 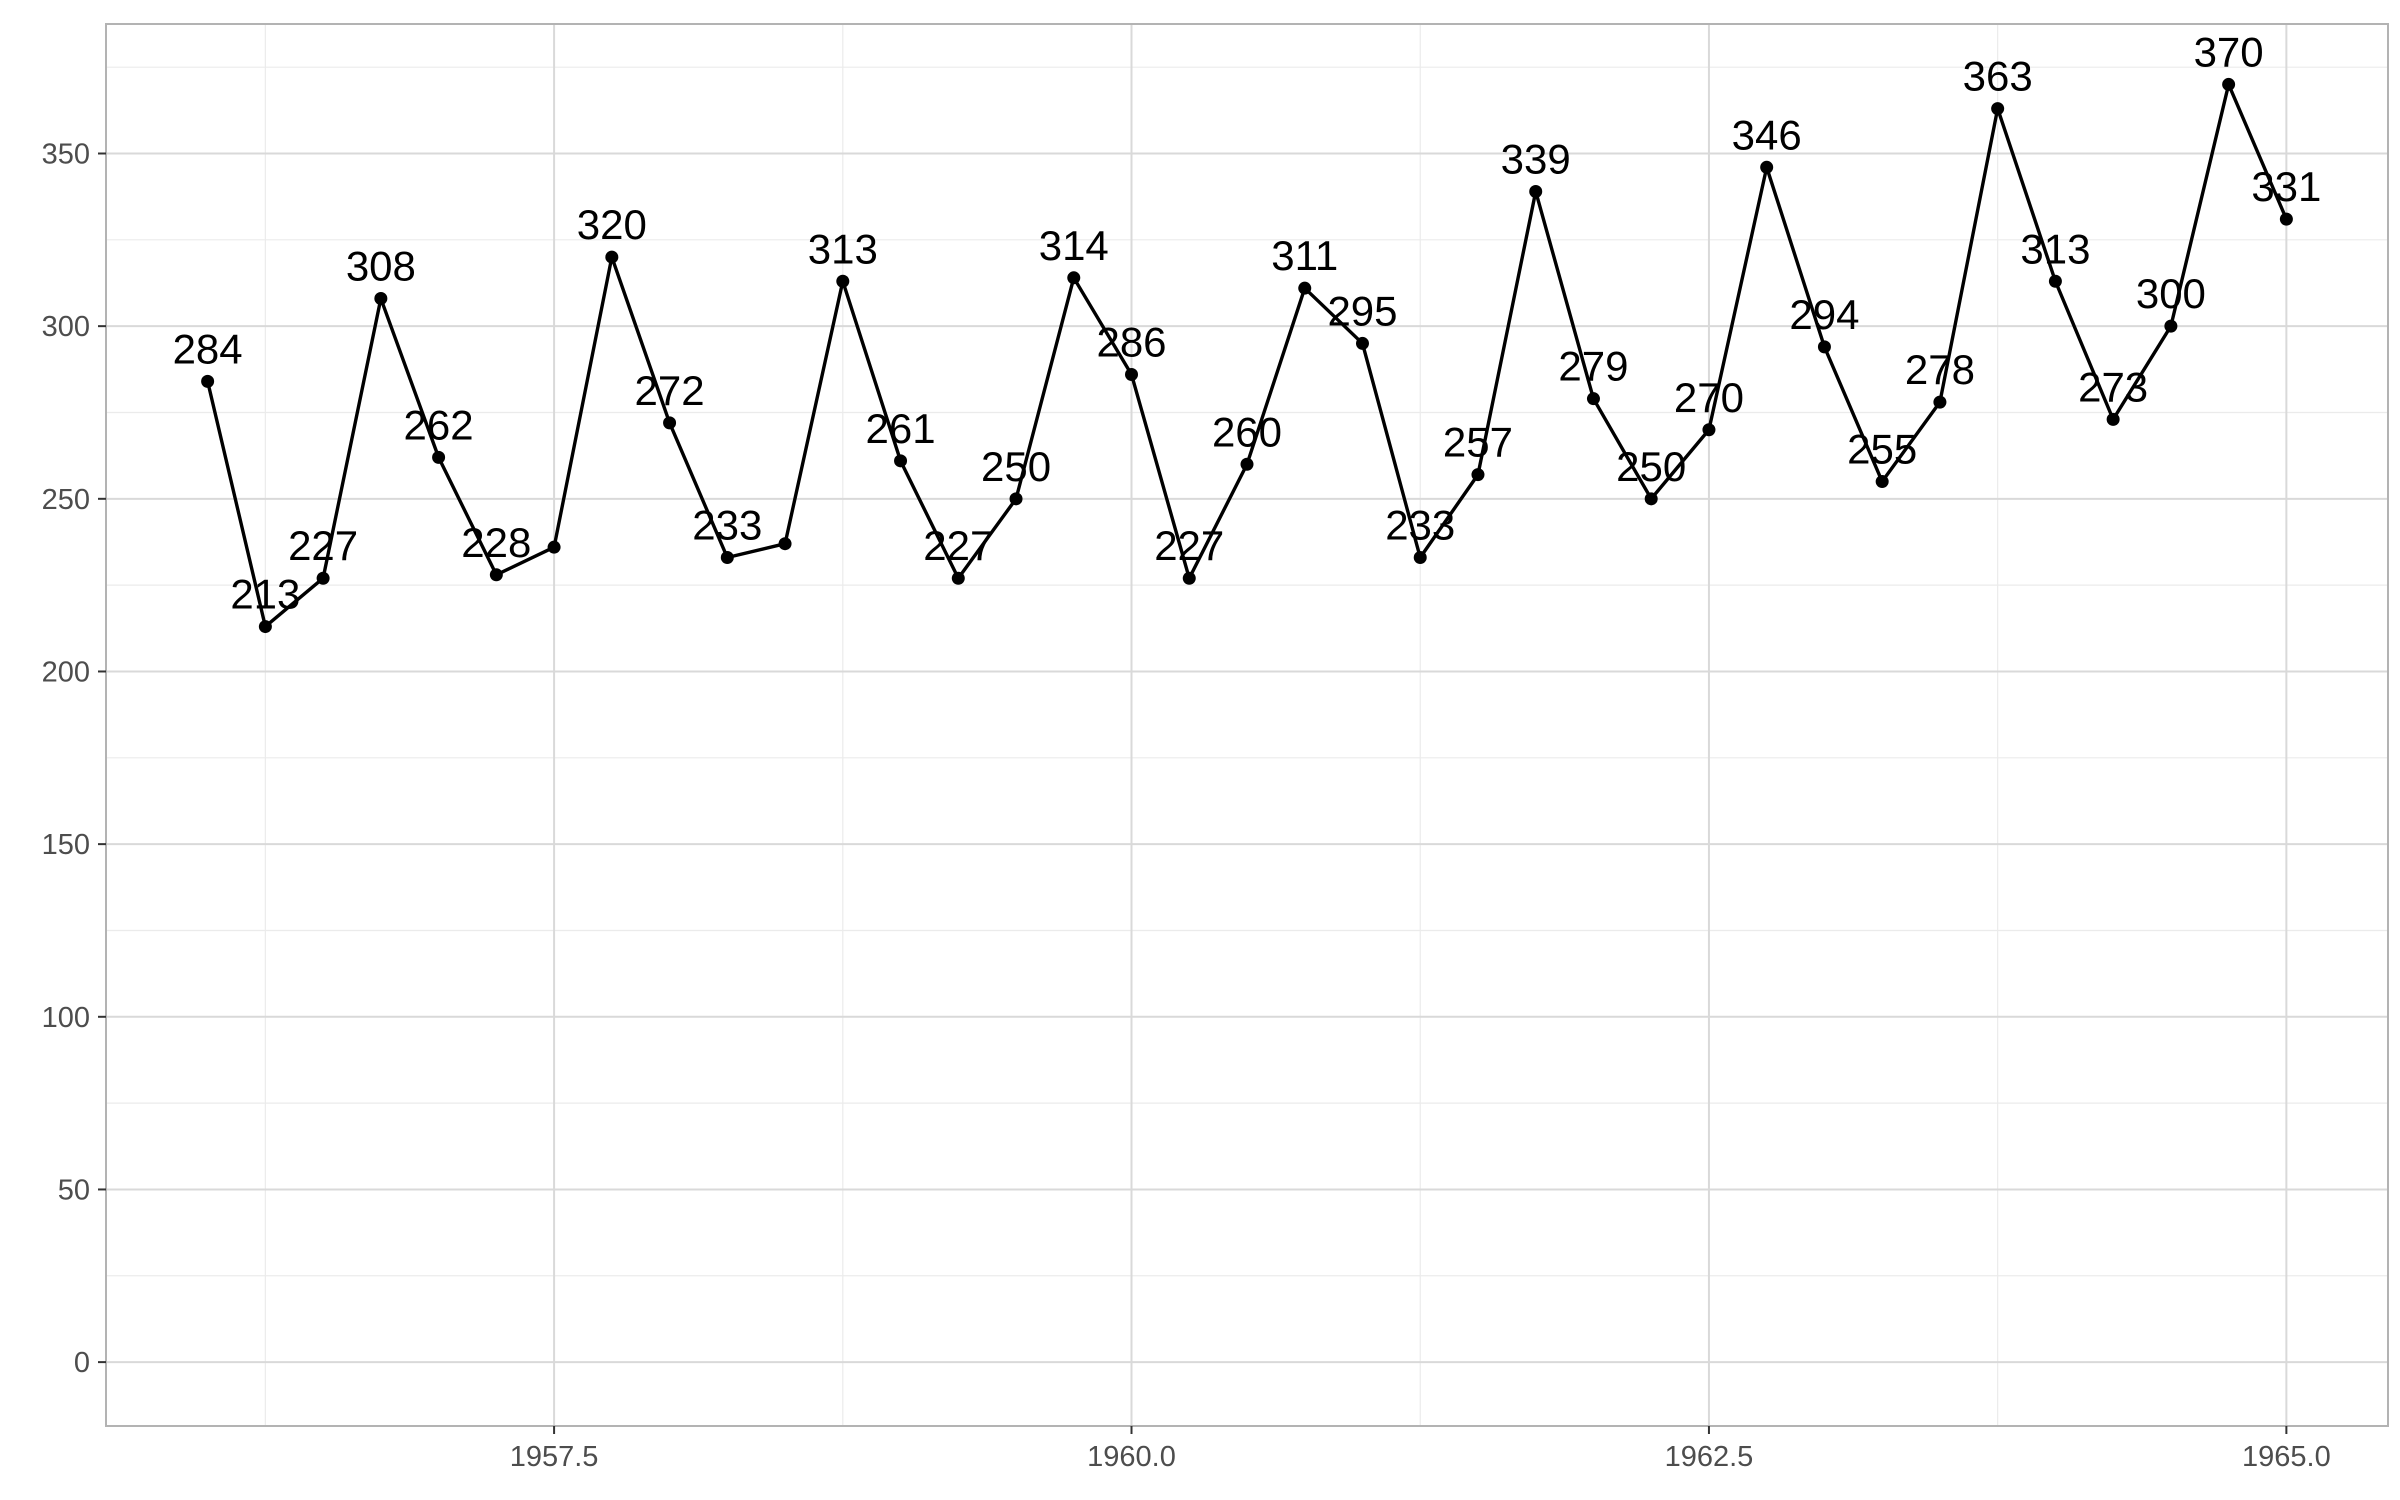 What do you see at coordinates (1304, 255) in the screenshot?
I see `data-label: 311` at bounding box center [1304, 255].